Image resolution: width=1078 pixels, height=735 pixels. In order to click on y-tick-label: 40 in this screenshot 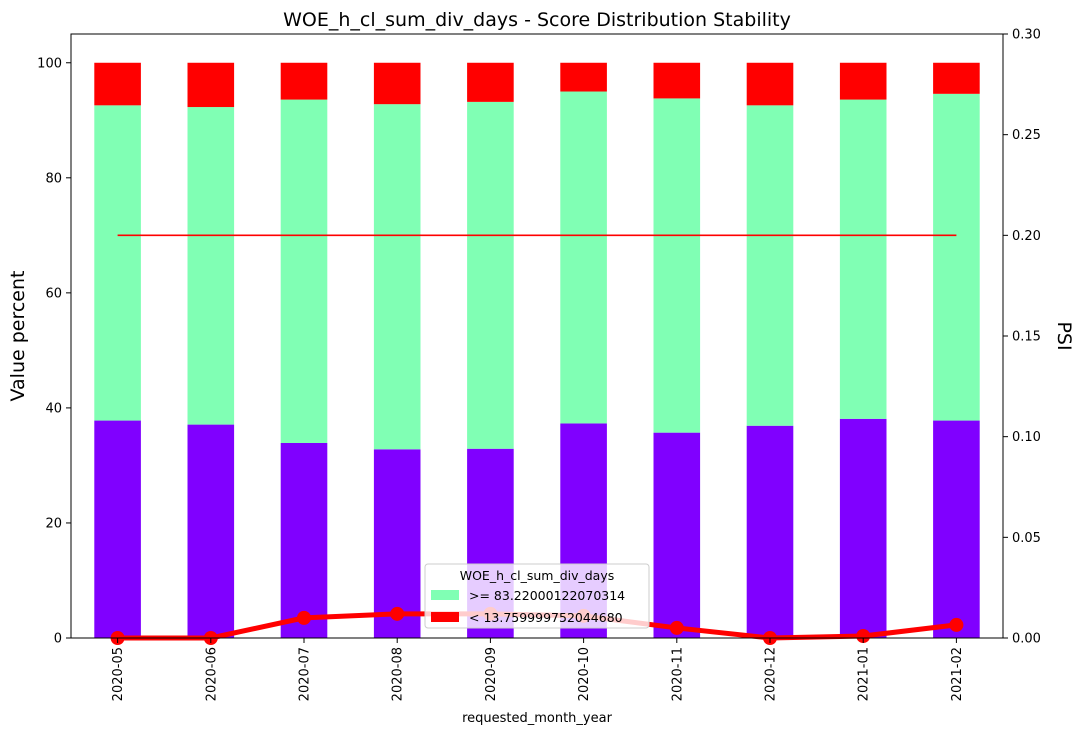, I will do `click(53, 408)`.